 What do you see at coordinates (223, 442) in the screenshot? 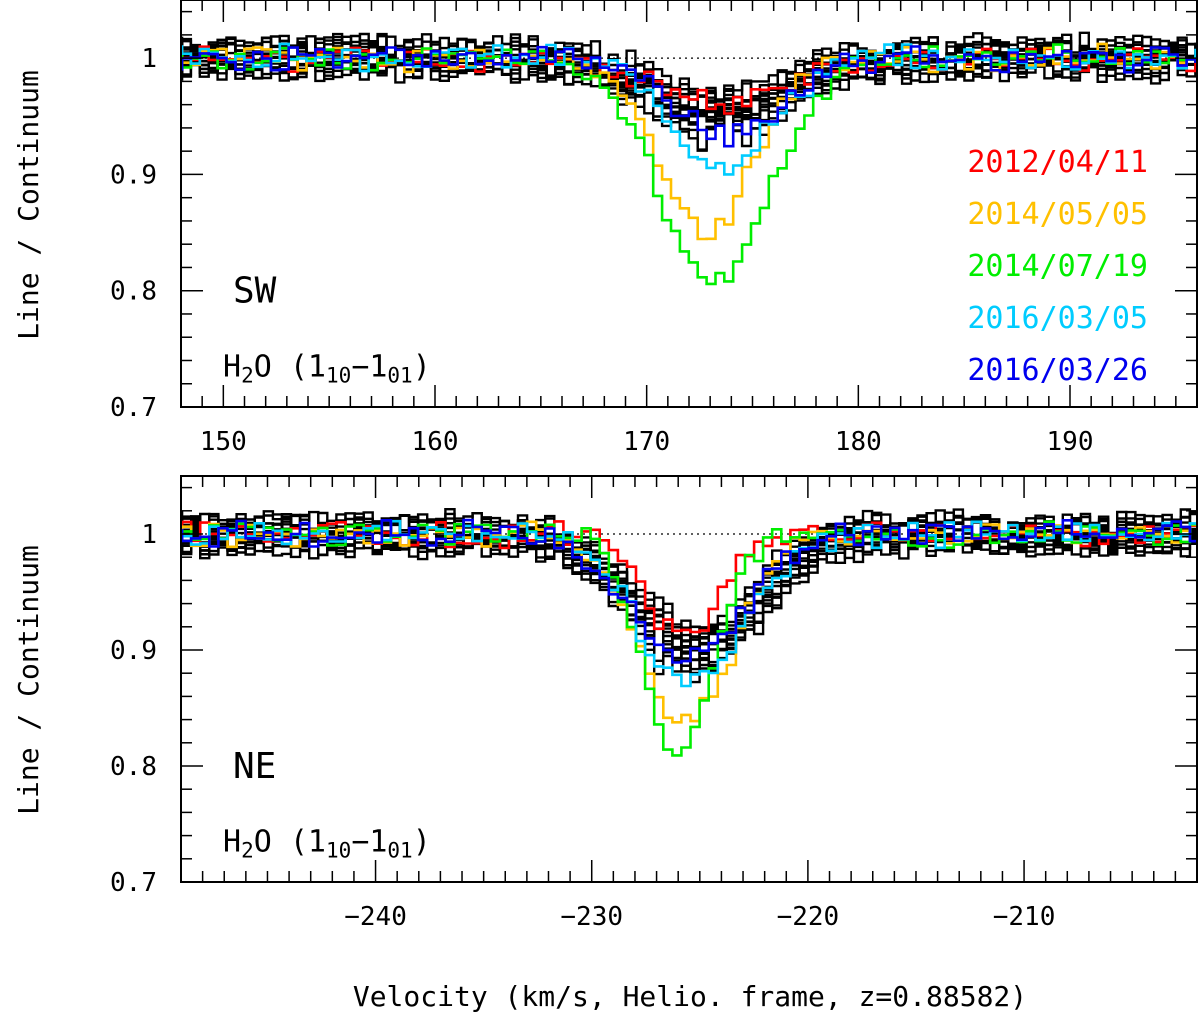
I see `x-tick-label: 150` at bounding box center [223, 442].